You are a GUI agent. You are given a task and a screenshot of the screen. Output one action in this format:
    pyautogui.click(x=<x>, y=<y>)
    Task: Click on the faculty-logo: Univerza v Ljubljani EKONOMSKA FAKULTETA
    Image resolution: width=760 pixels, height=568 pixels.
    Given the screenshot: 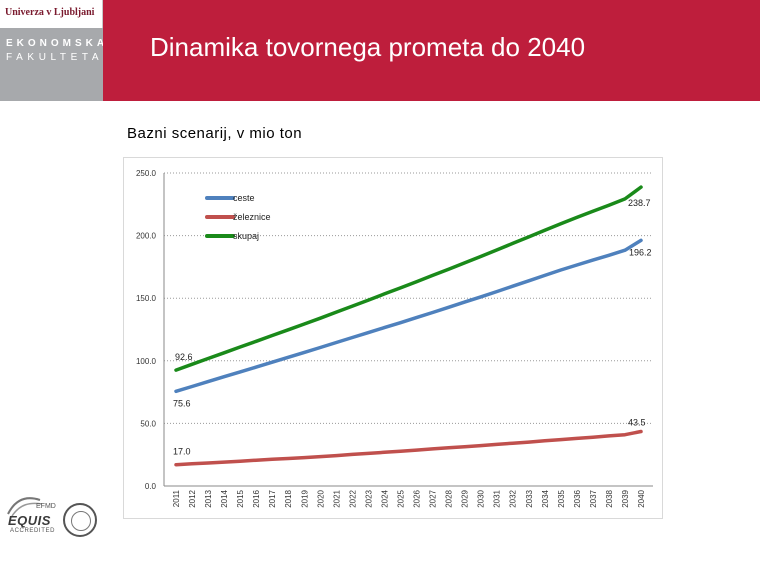 What is the action you would take?
    pyautogui.click(x=52, y=50)
    